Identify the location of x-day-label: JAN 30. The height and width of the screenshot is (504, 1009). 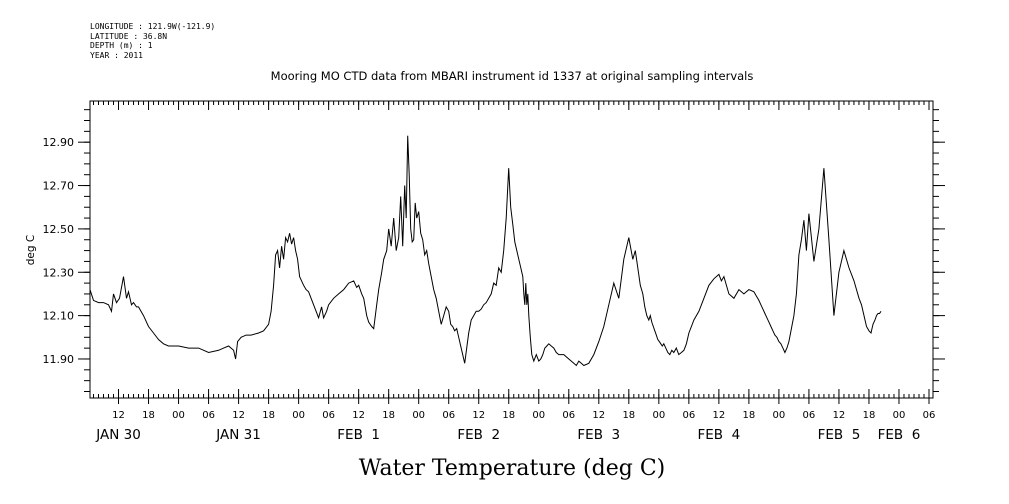
(118, 435).